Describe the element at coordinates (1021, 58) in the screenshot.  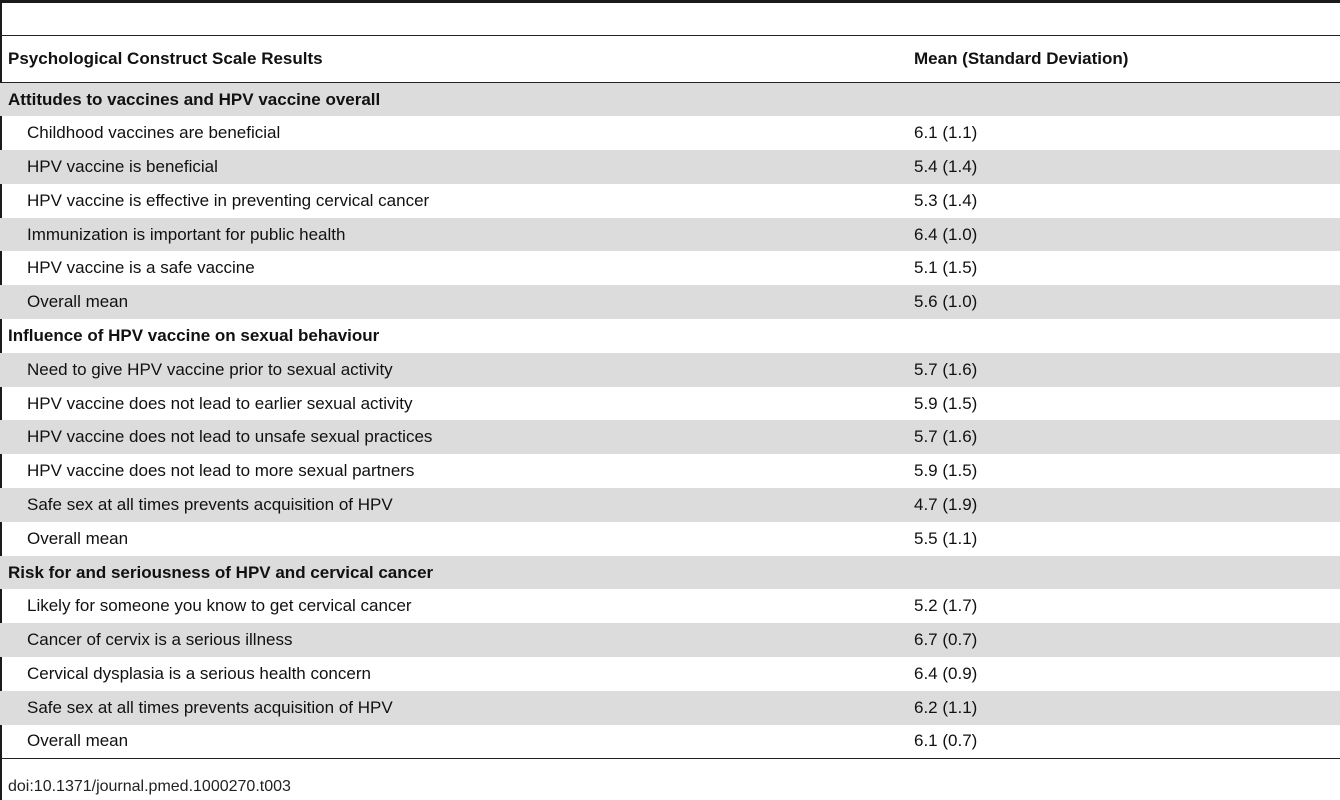
I see `header-mean-sd: Mean (Standard Deviation)` at that location.